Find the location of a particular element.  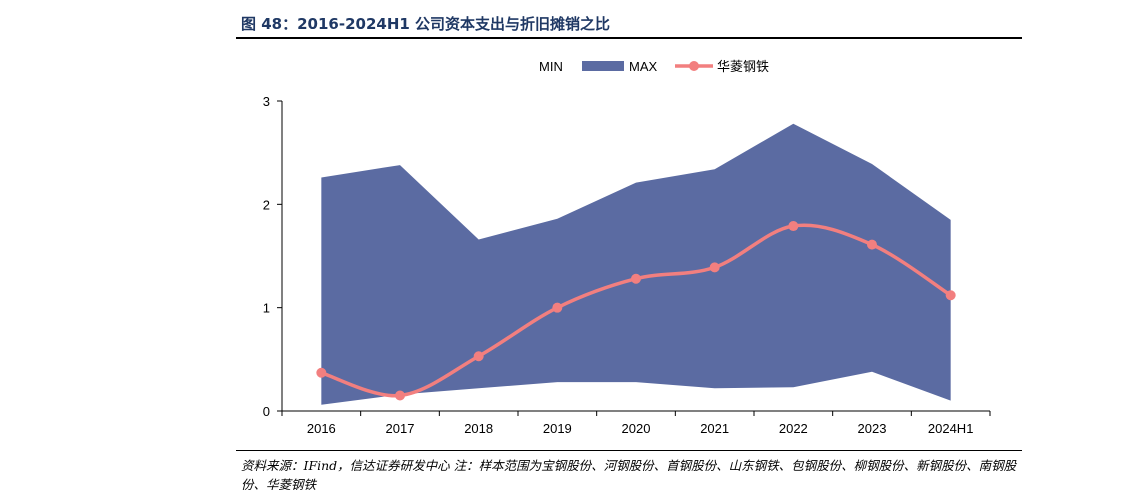

y-tick-label: 2 is located at coordinates (266, 204).